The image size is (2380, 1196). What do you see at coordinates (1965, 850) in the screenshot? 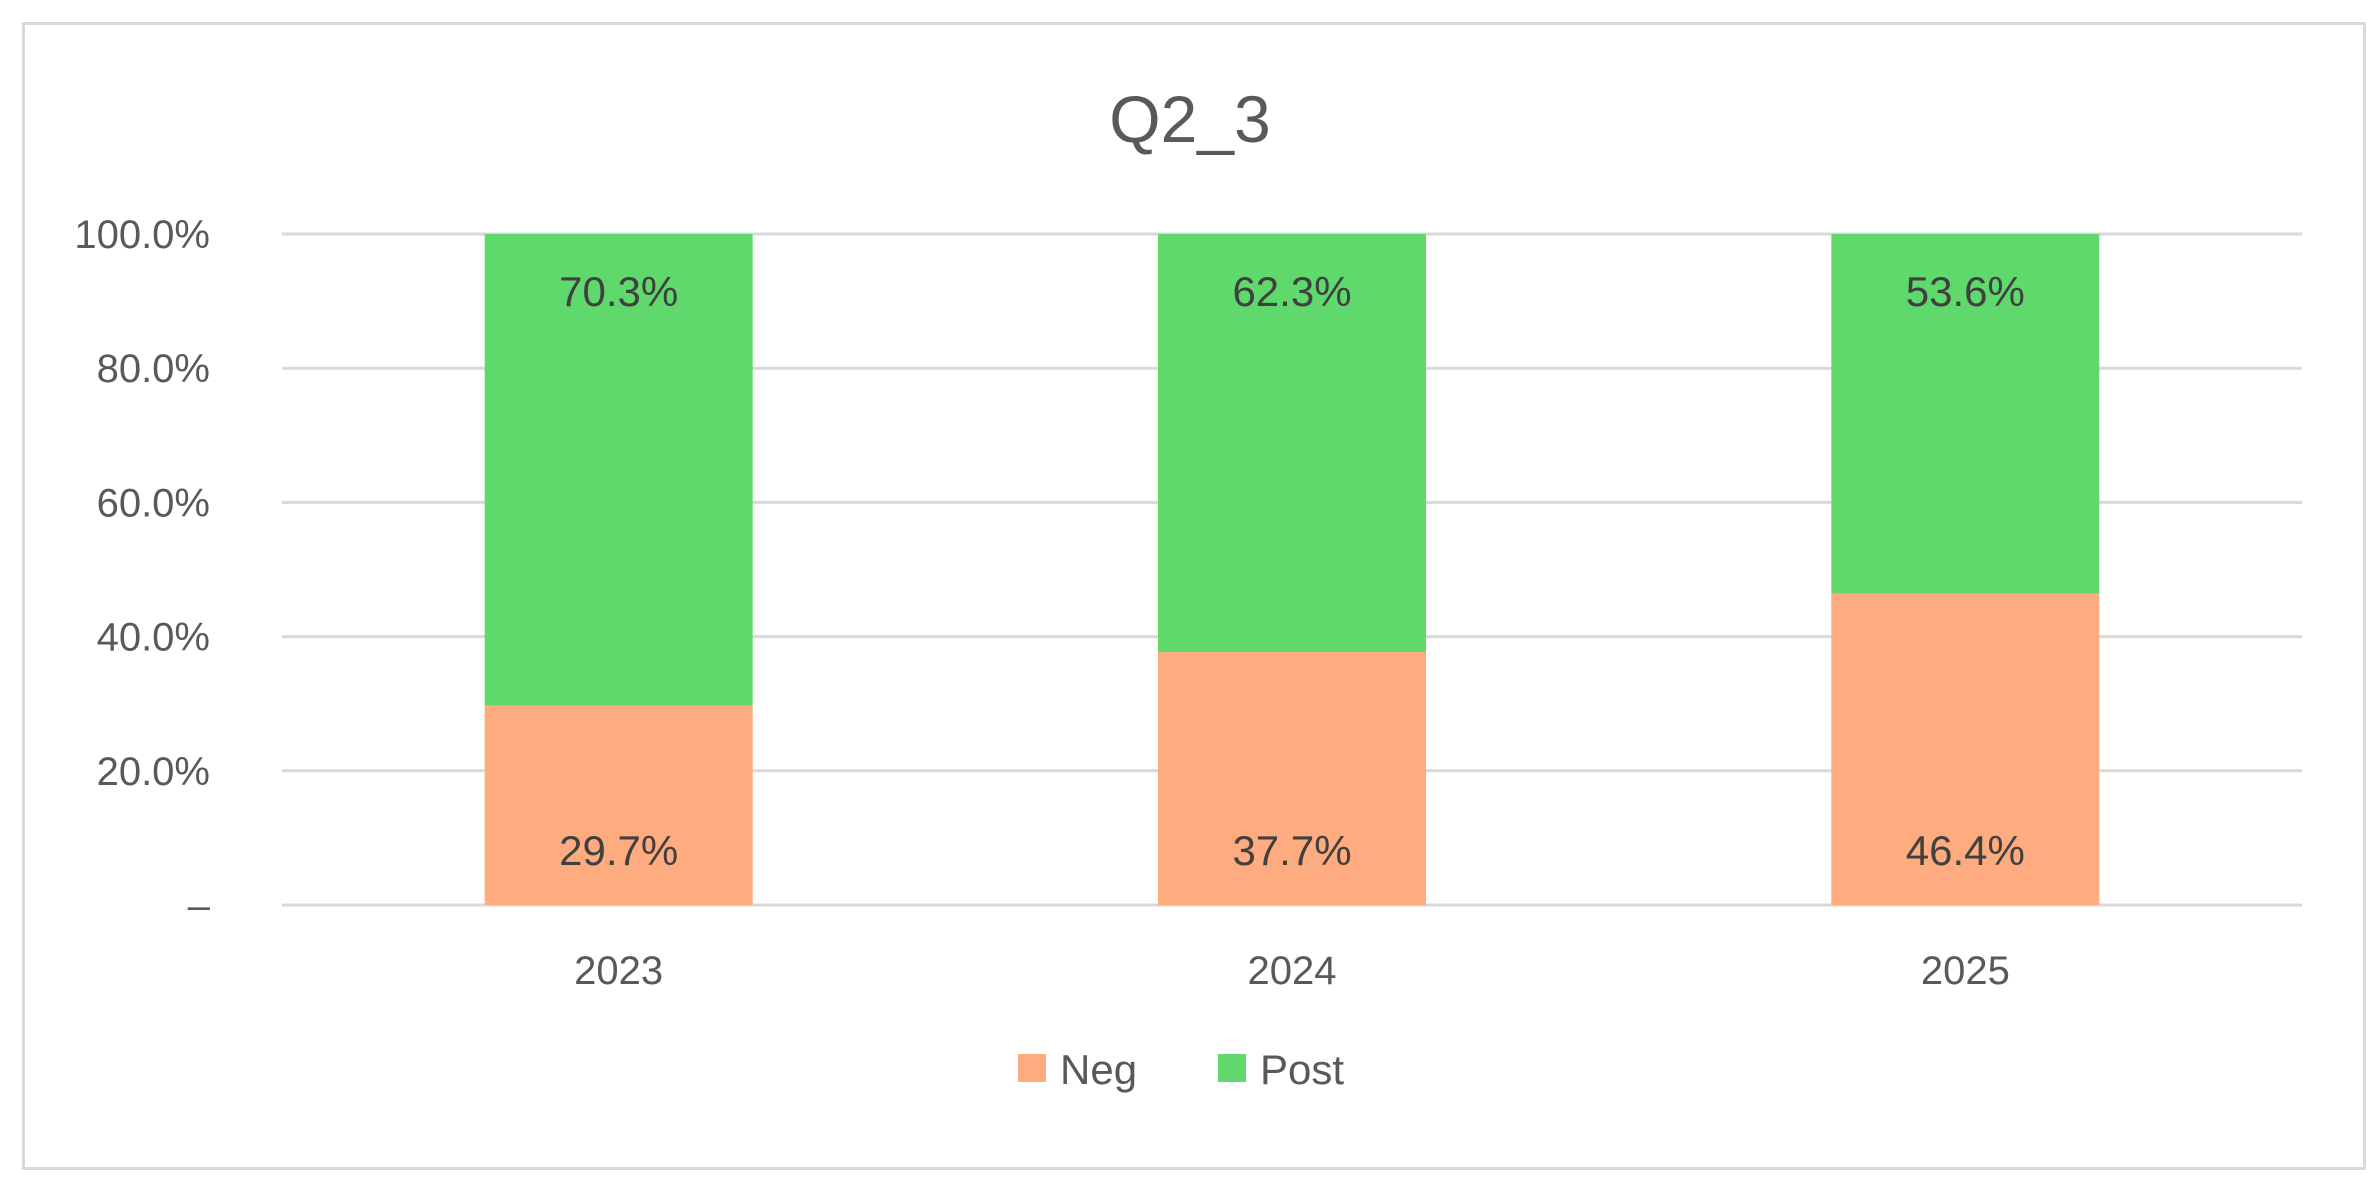
I see `data-label-neg-2025: 46.4%` at bounding box center [1965, 850].